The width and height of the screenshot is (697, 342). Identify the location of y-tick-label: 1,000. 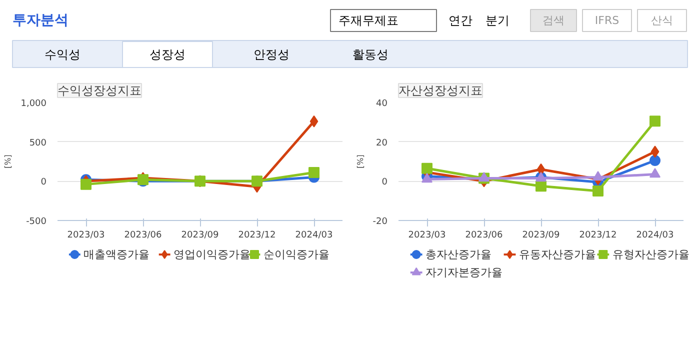
(33, 104).